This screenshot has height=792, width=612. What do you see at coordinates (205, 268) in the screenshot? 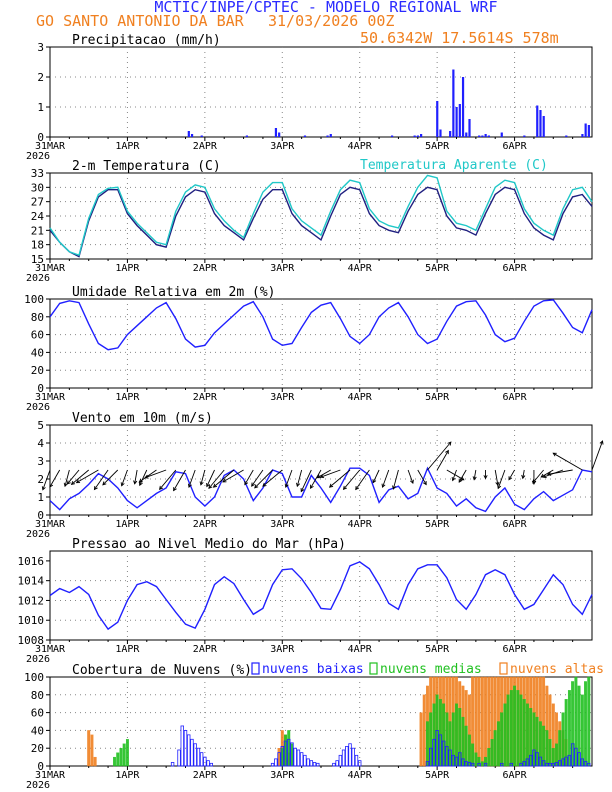
I see `temp-xtick-label: 2APR` at bounding box center [205, 268].